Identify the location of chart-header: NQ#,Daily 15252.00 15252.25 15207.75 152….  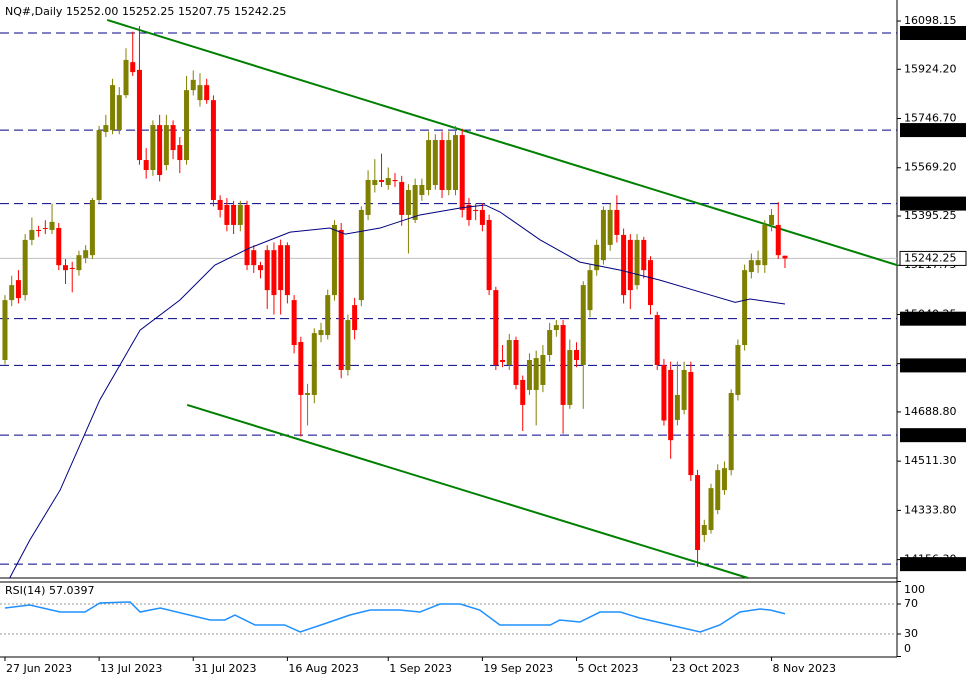
(145, 11).